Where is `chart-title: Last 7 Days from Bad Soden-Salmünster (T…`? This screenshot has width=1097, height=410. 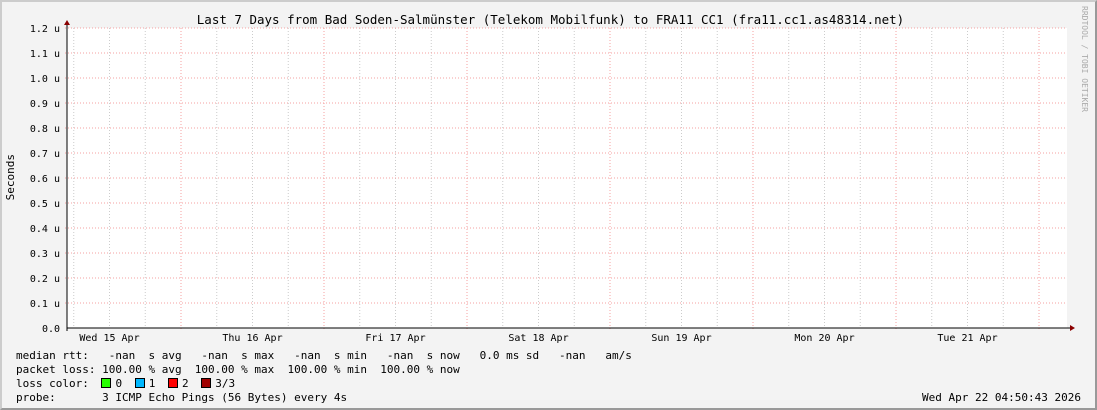
chart-title: Last 7 Days from Bad Soden-Salmünster (T… is located at coordinates (550, 19).